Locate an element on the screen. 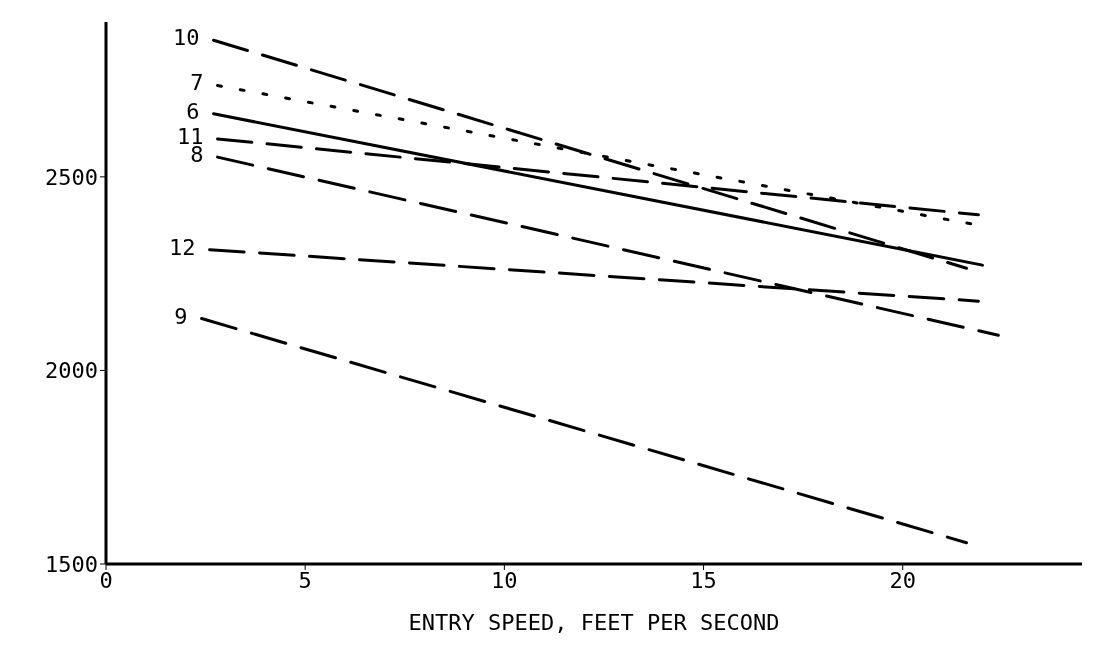 The image size is (1098, 656). series-label: 9 is located at coordinates (181, 316).